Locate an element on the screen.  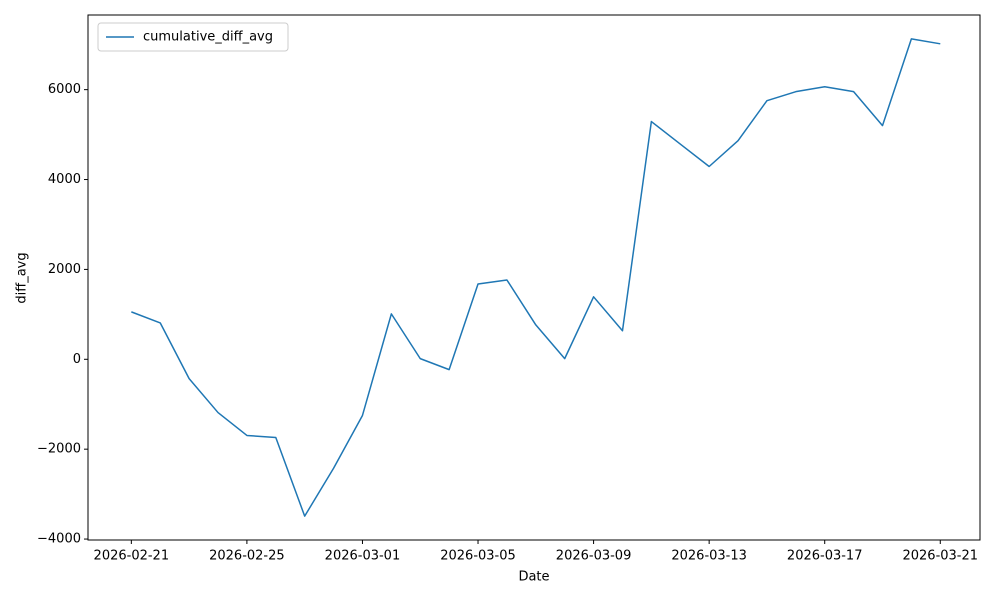
legend-box is located at coordinates (193, 37).